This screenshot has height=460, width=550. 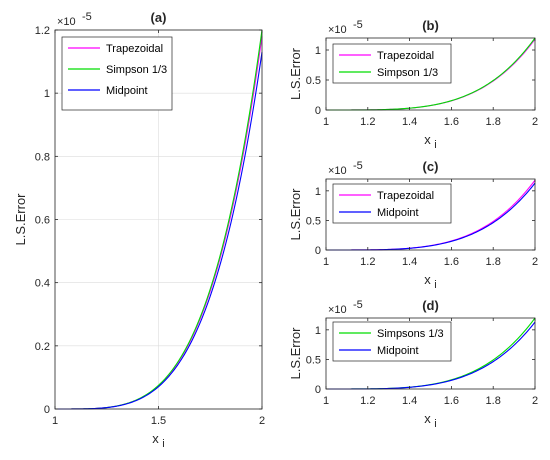 What do you see at coordinates (431, 166) in the screenshot?
I see `chart-title: (c)` at bounding box center [431, 166].